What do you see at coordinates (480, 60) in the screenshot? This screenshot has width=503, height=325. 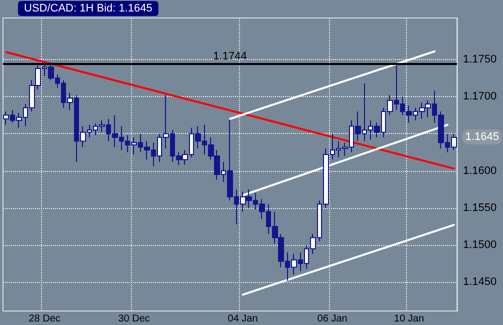 I see `y-tick-label: 1.1750` at bounding box center [480, 60].